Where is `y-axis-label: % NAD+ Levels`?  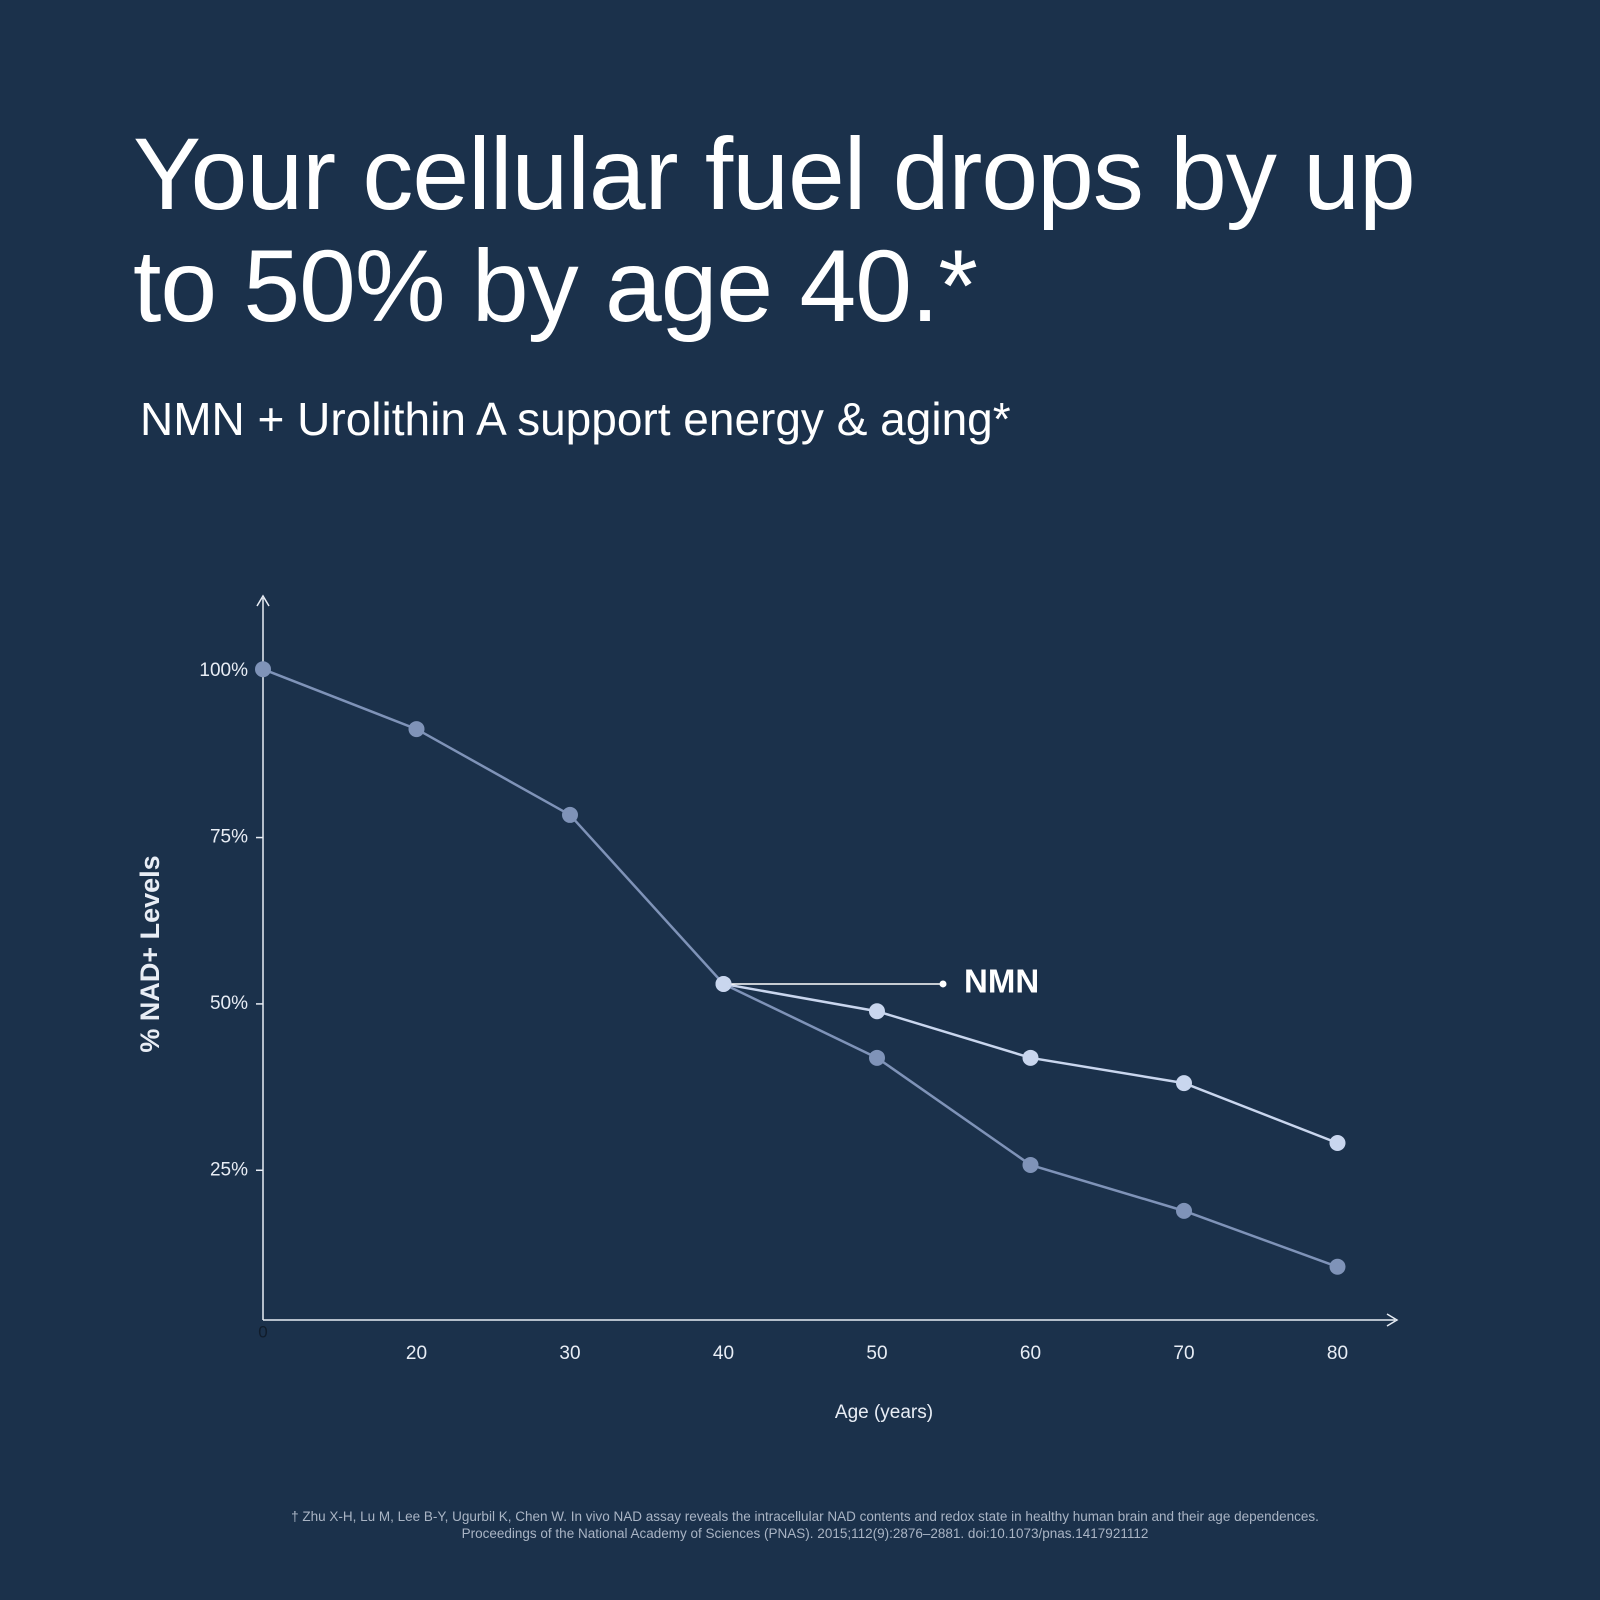
y-axis-label: % NAD+ Levels is located at coordinates (150, 953).